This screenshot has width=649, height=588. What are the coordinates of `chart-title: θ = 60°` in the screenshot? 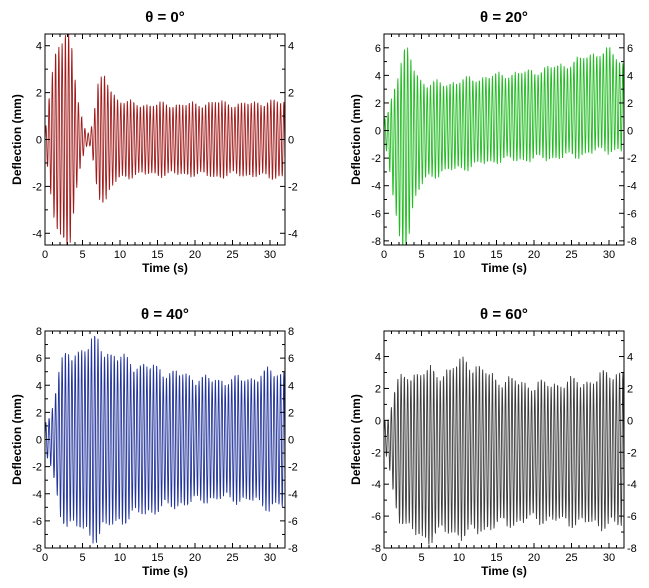 It's located at (504, 314).